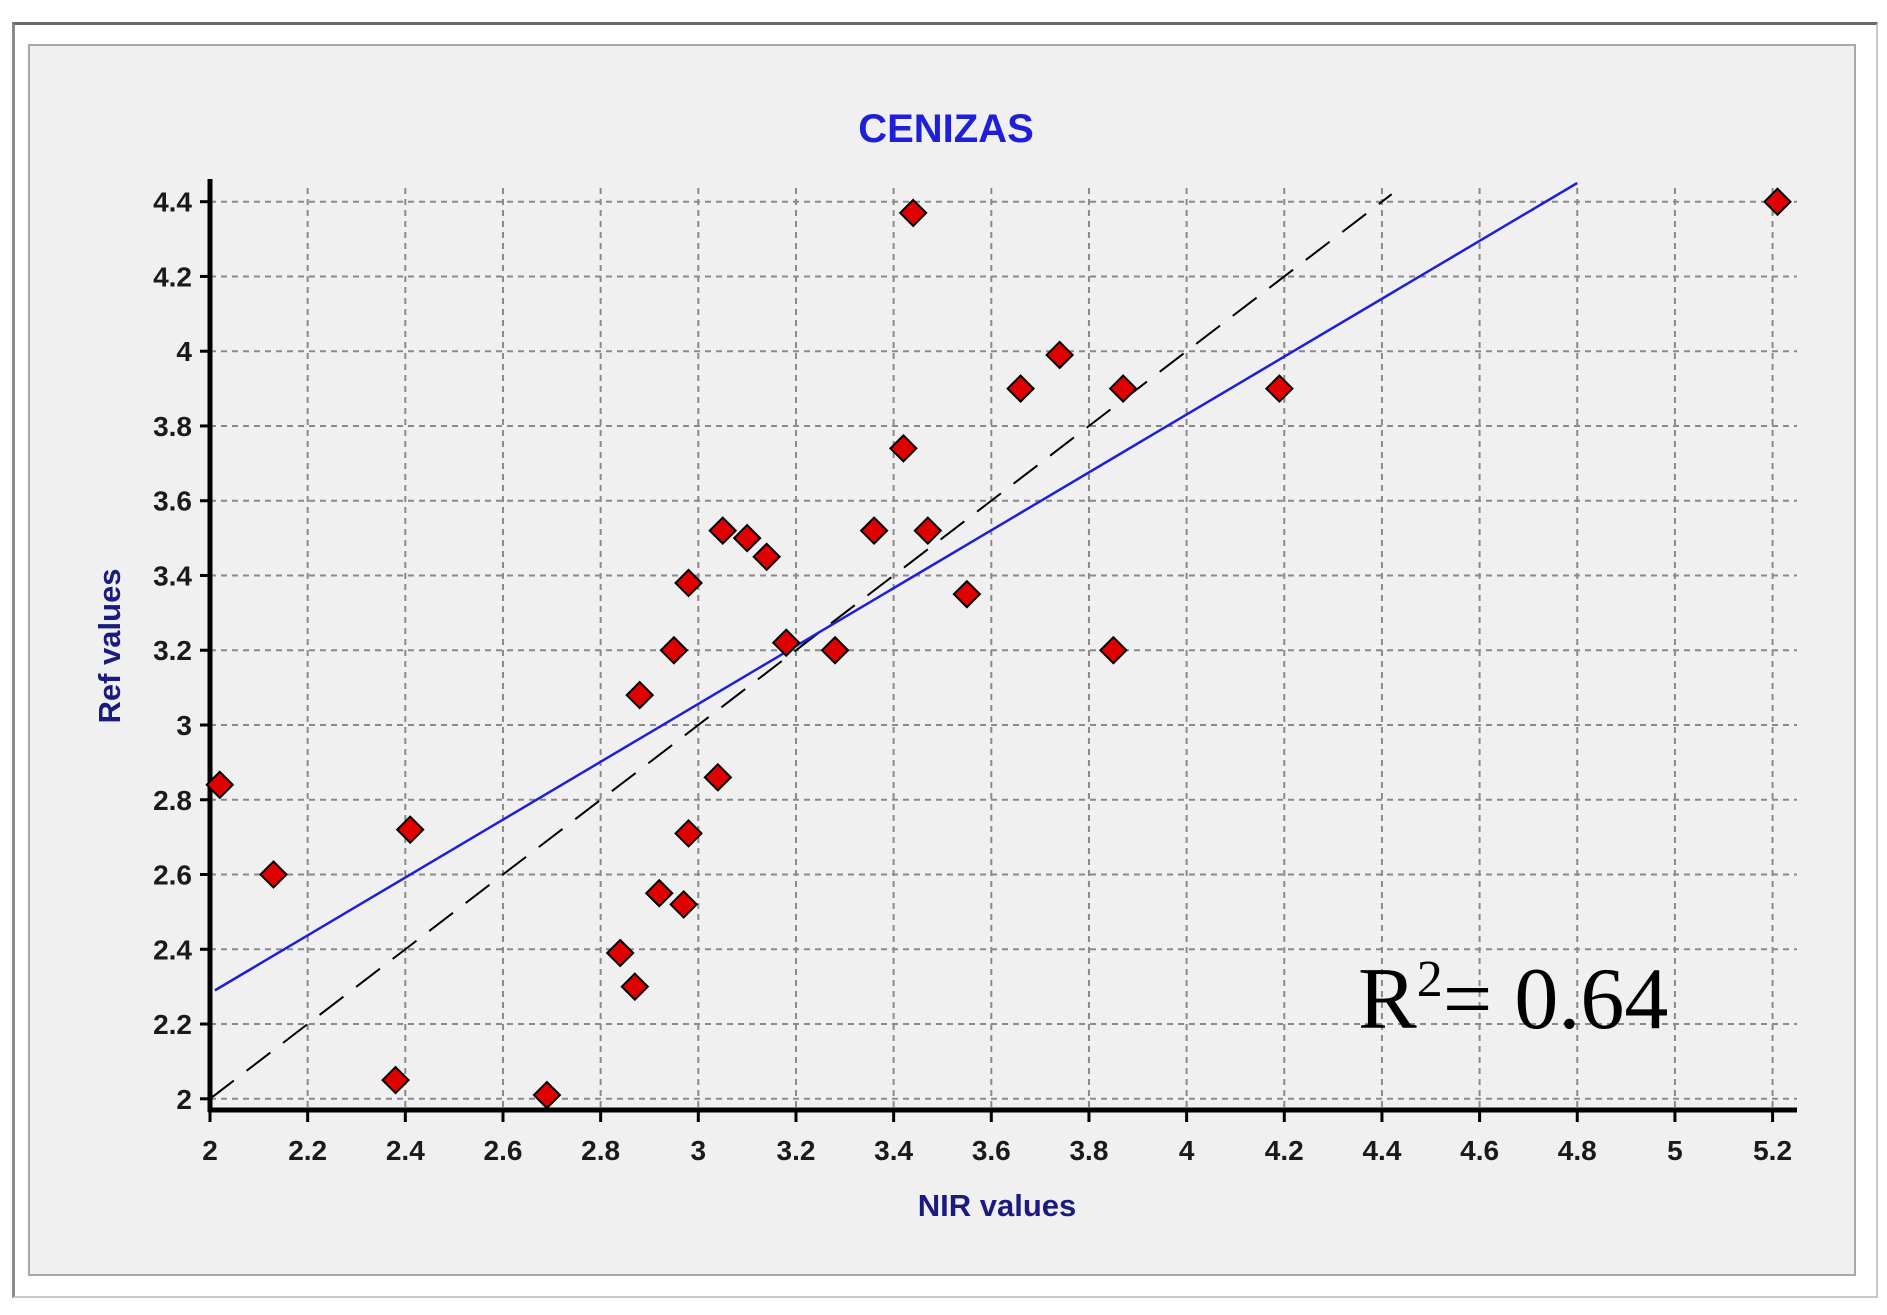  Describe the element at coordinates (1088, 1150) in the screenshot. I see `x-tick-label: 3.8` at that location.